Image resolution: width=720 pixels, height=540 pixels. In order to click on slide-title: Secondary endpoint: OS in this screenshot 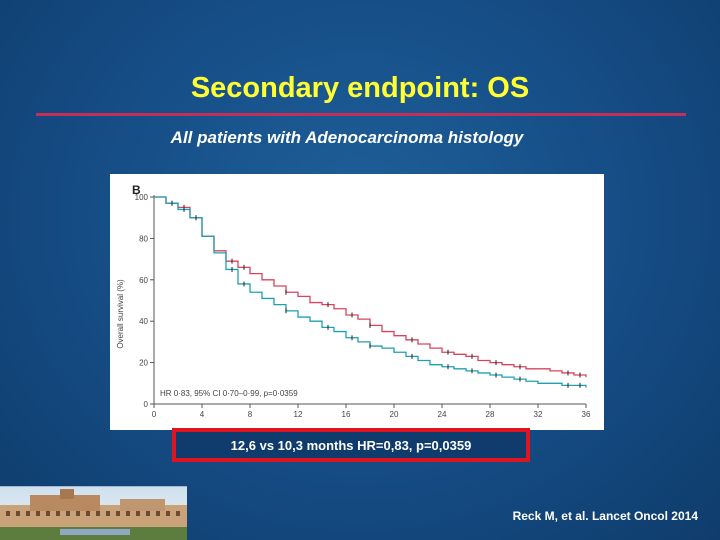, I will do `click(360, 88)`.